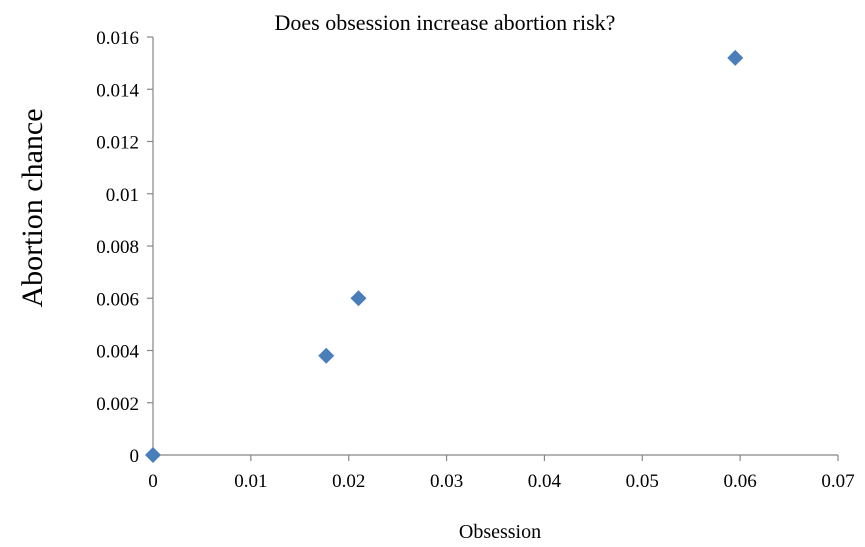  What do you see at coordinates (117, 247) in the screenshot?
I see `y-tick-label: 0.008` at bounding box center [117, 247].